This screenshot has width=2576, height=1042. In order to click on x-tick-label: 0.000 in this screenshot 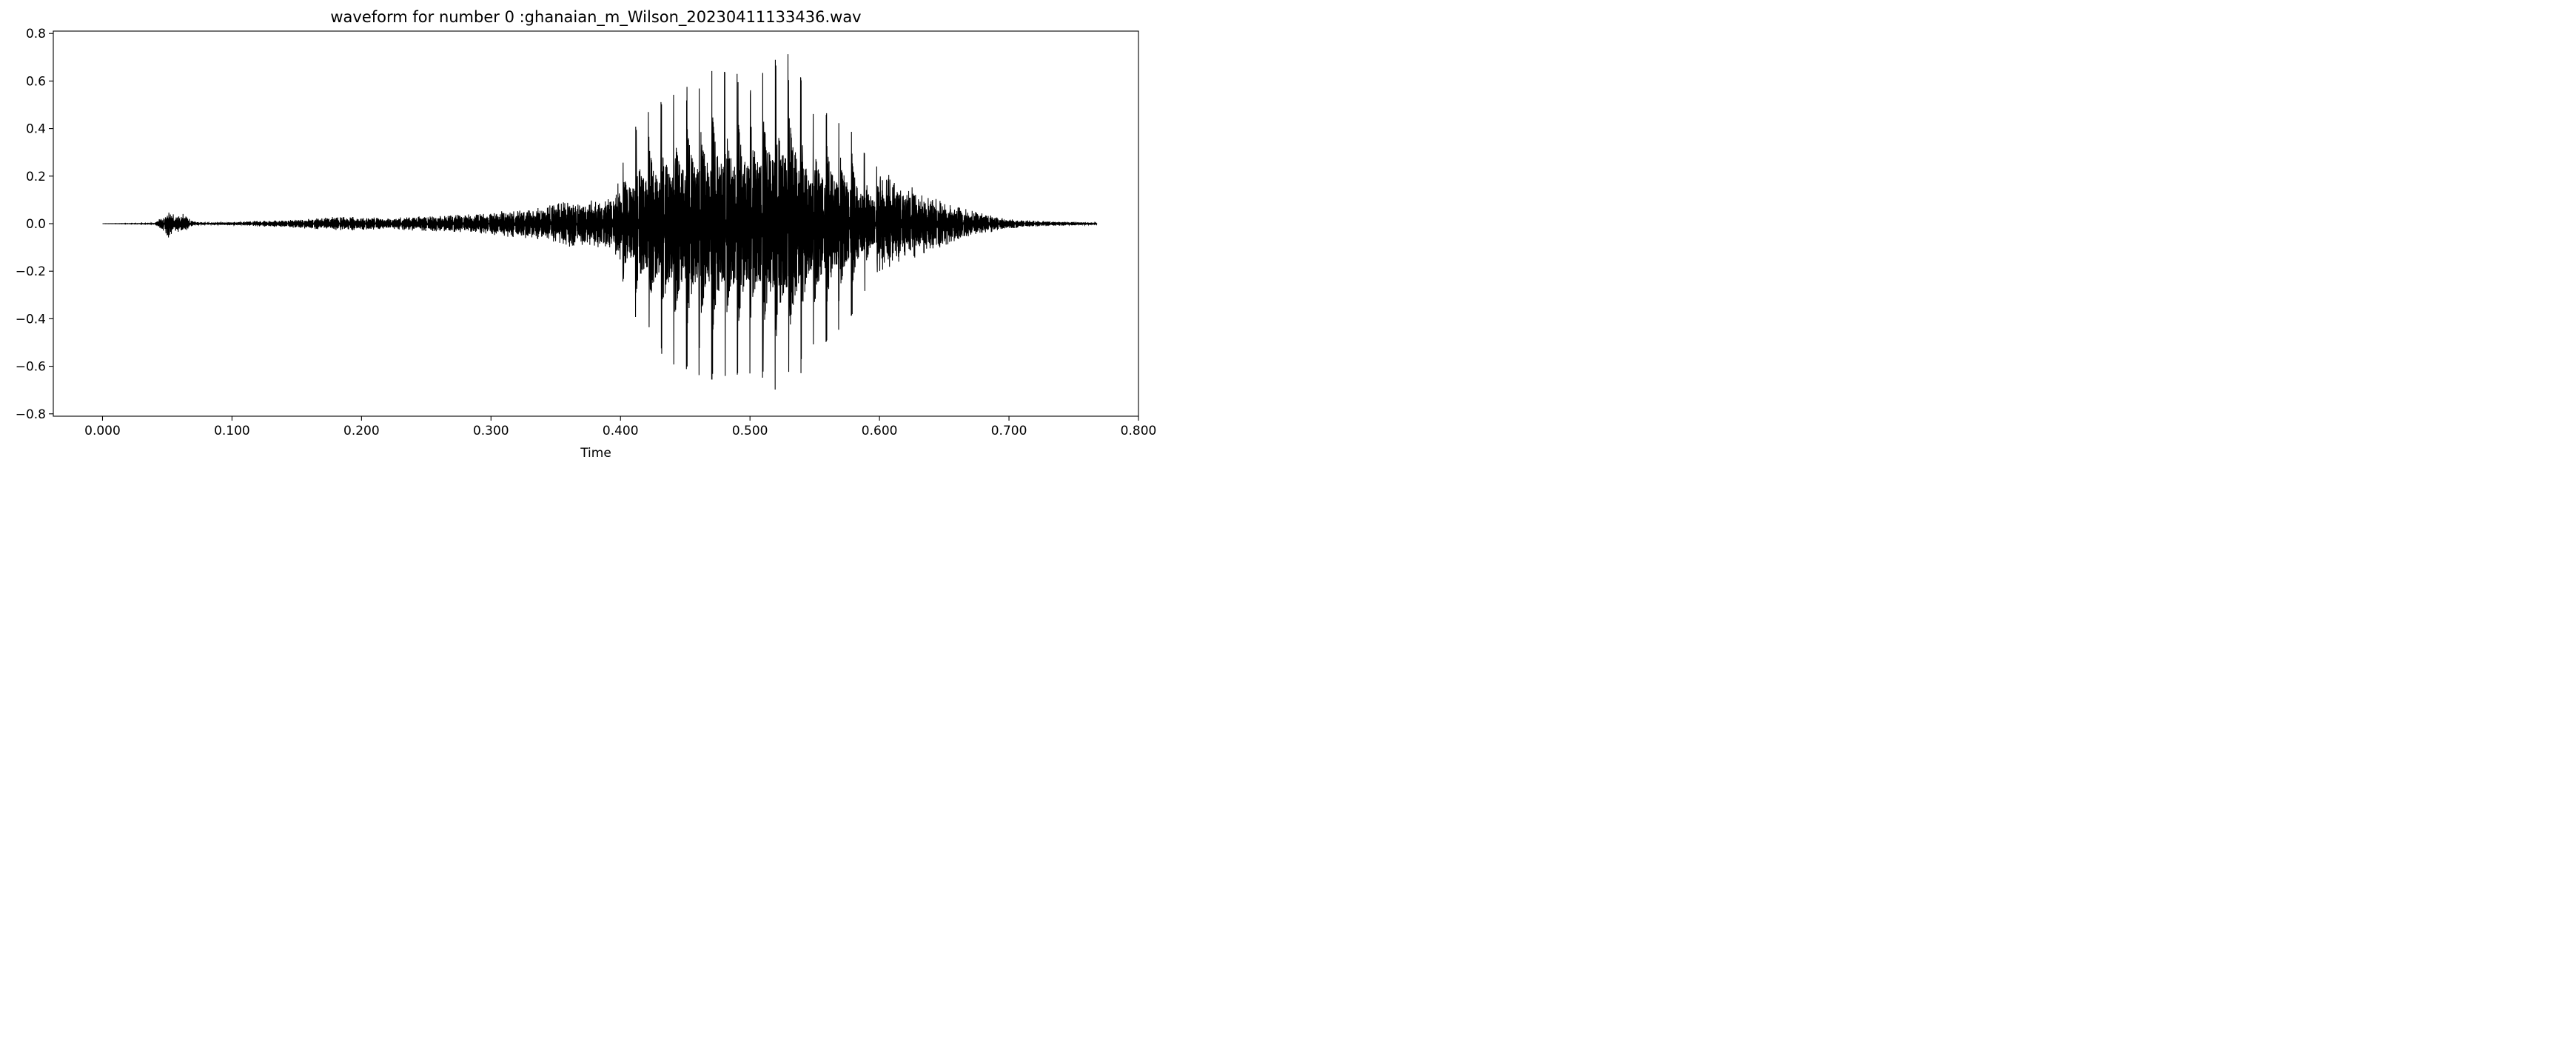, I will do `click(102, 431)`.